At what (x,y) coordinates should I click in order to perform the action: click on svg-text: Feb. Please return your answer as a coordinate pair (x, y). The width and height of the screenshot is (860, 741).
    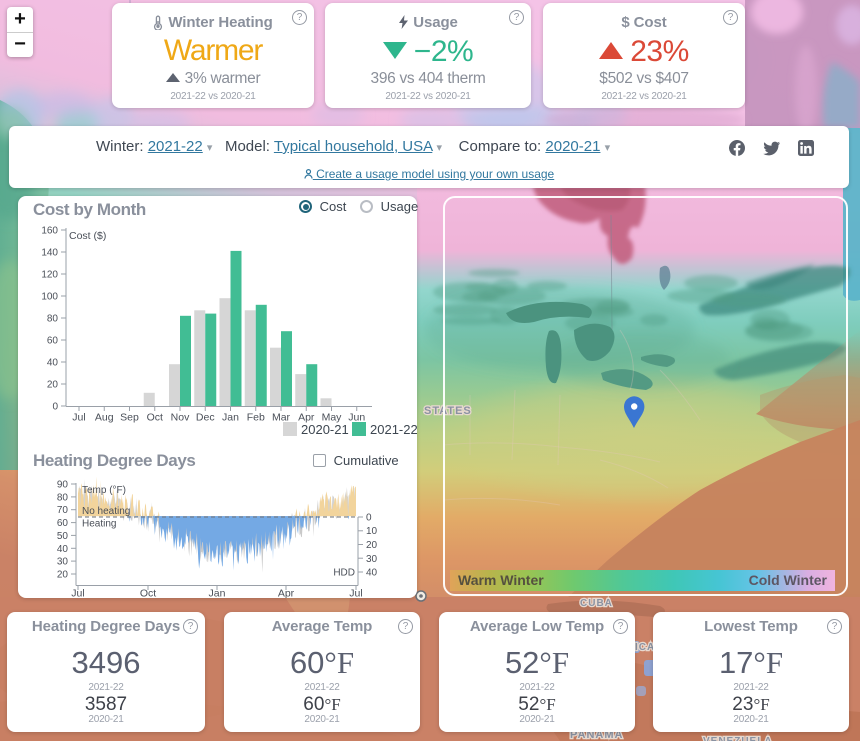
    Looking at the image, I should click on (256, 418).